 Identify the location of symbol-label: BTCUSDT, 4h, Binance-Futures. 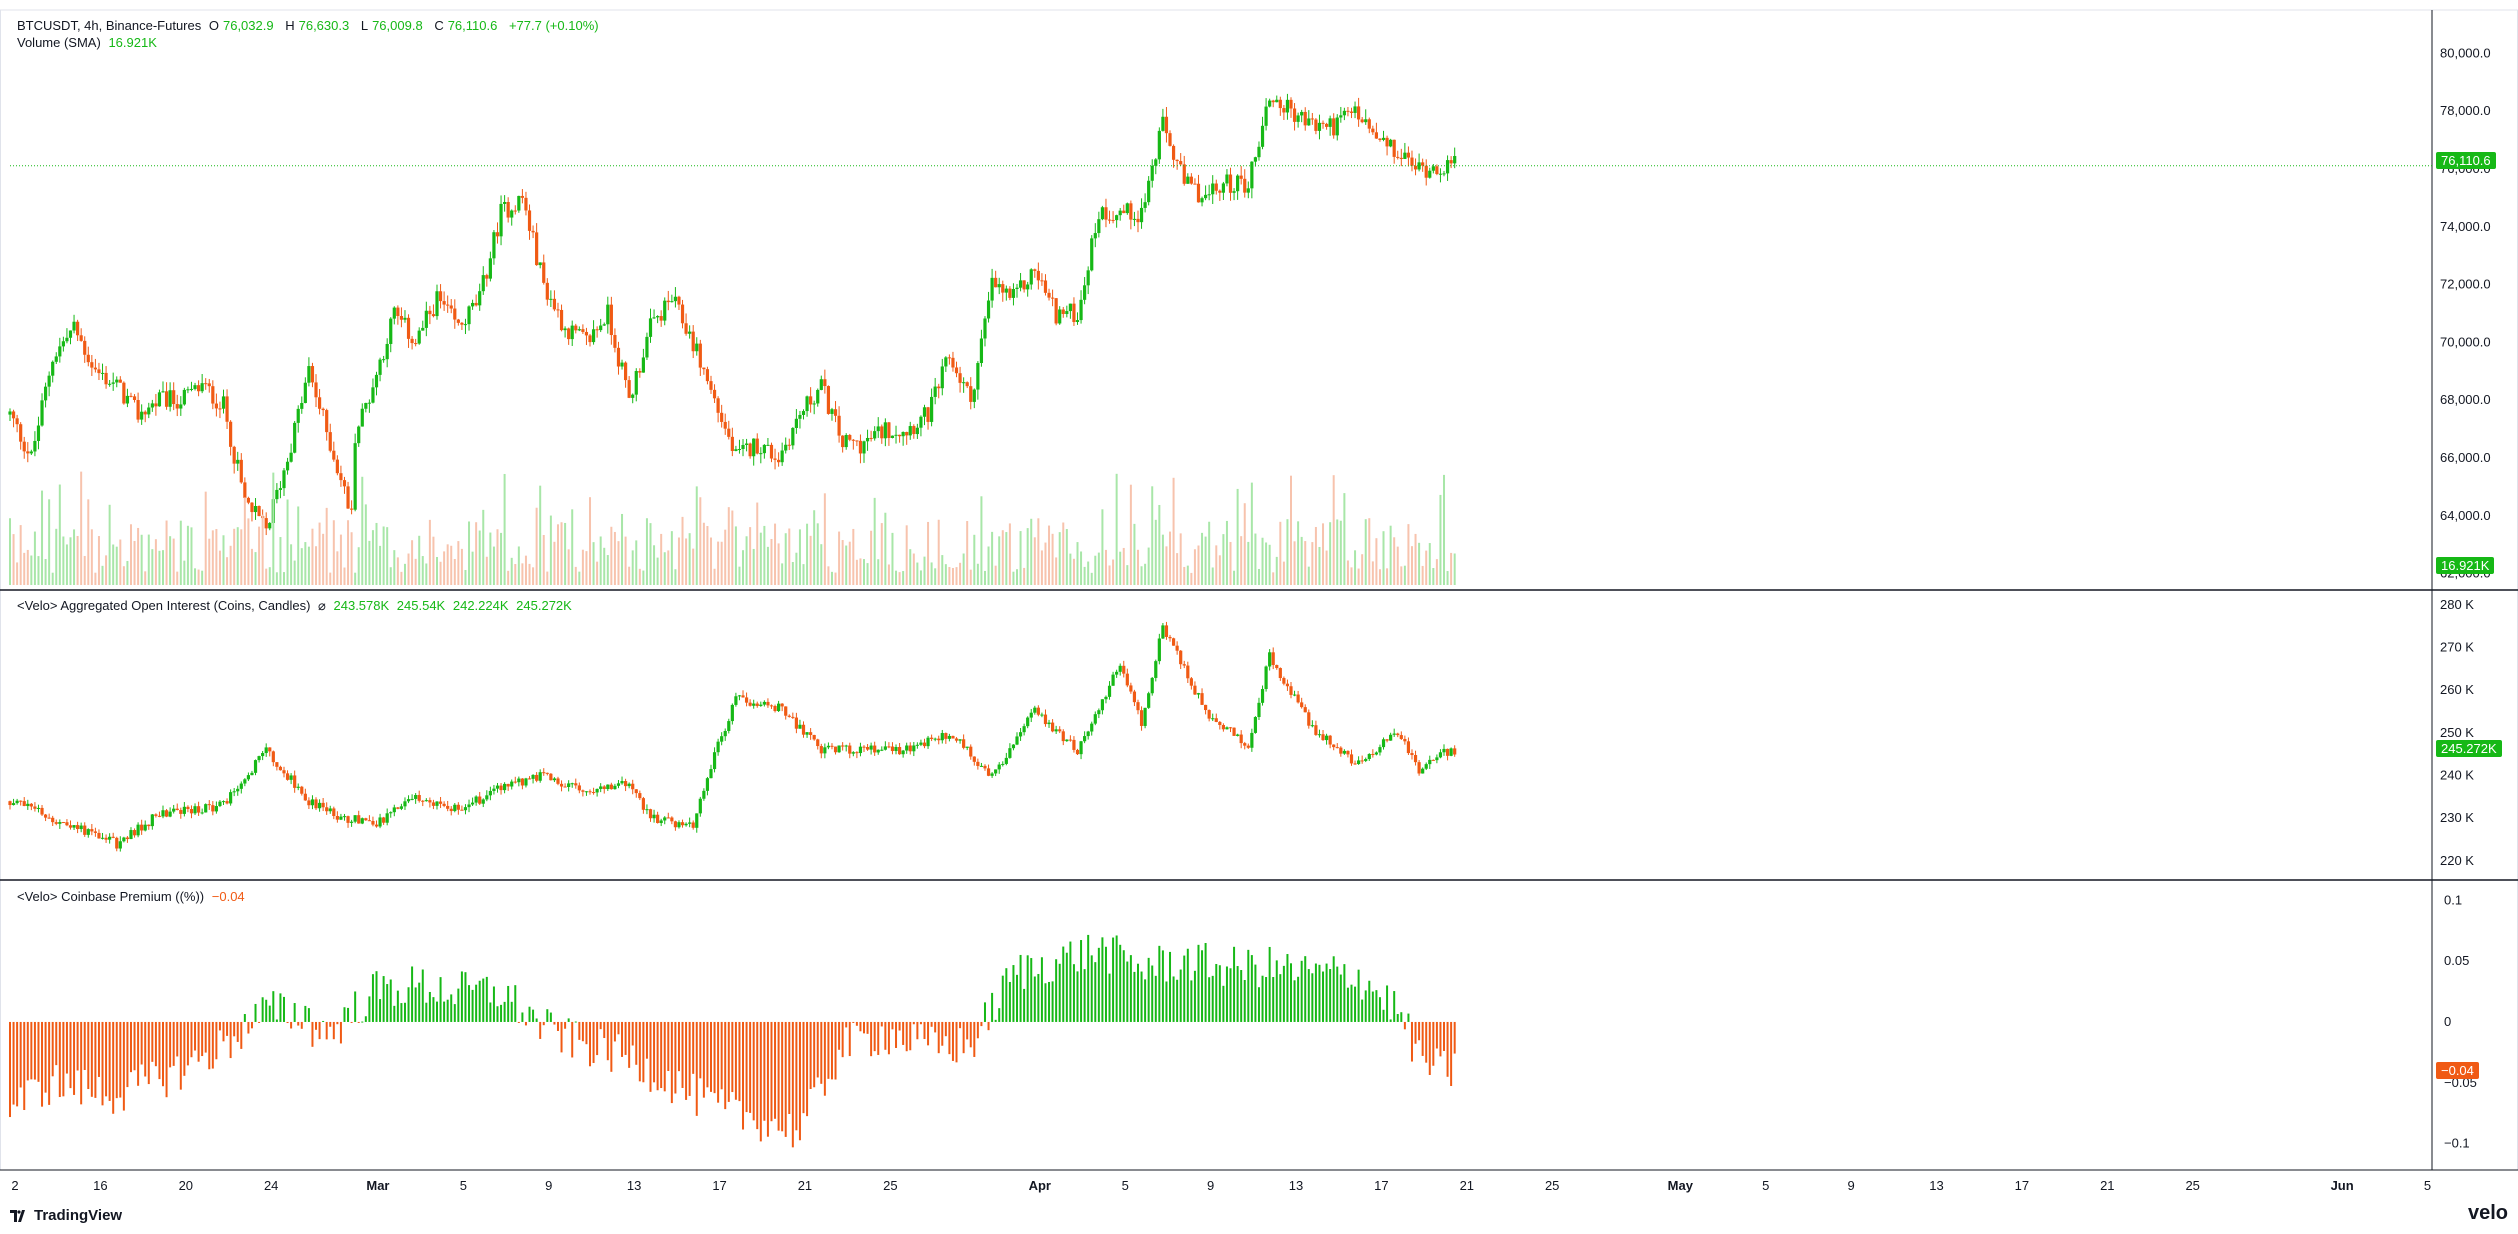
(109, 25).